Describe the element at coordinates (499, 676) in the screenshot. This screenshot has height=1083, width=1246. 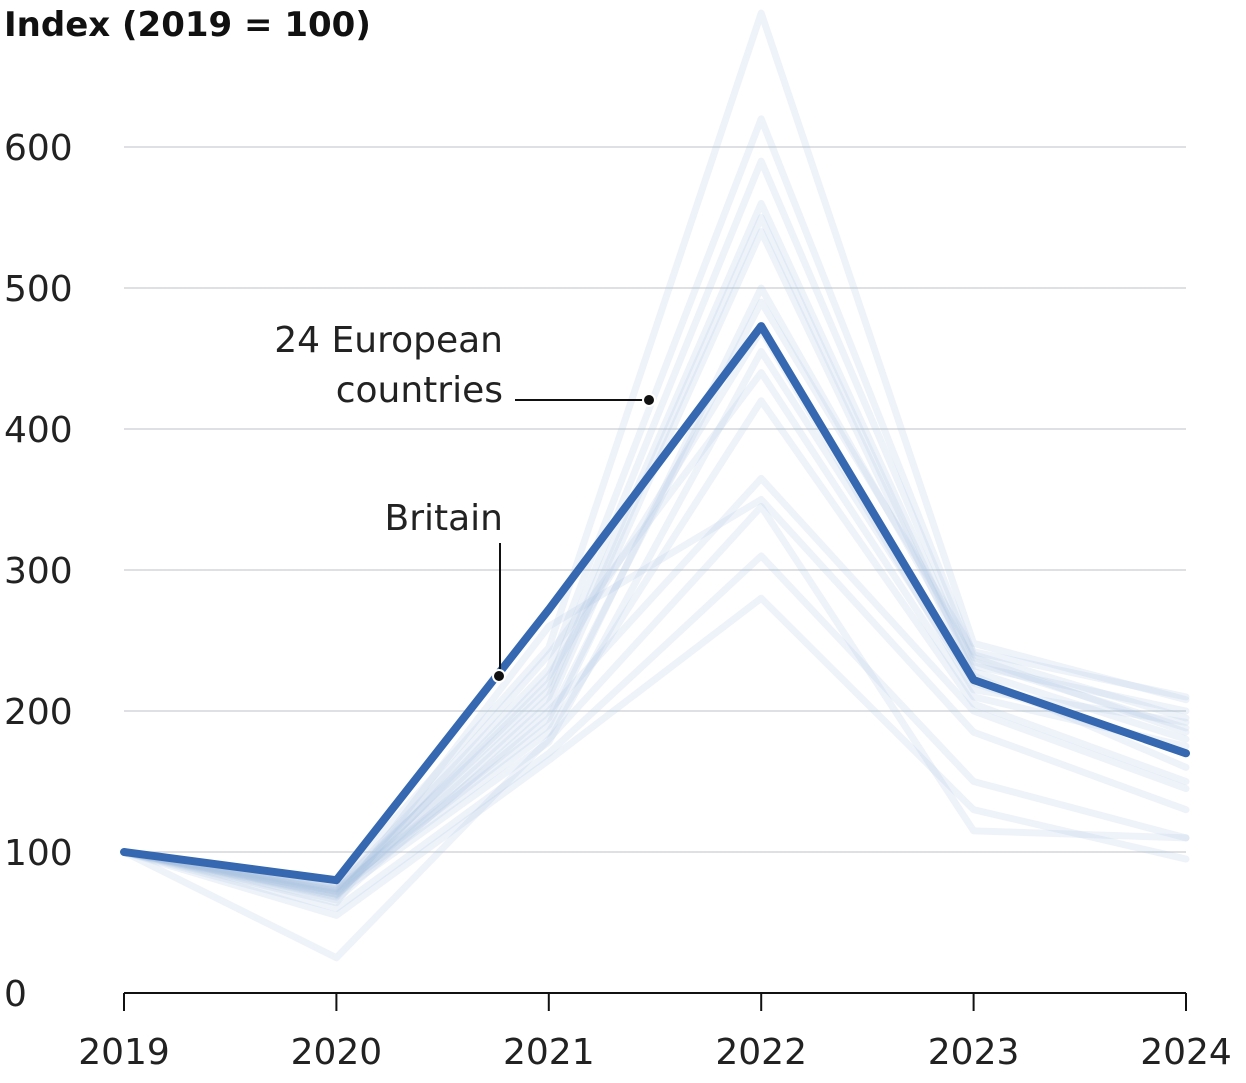
I see `annotation-britain-dot` at that location.